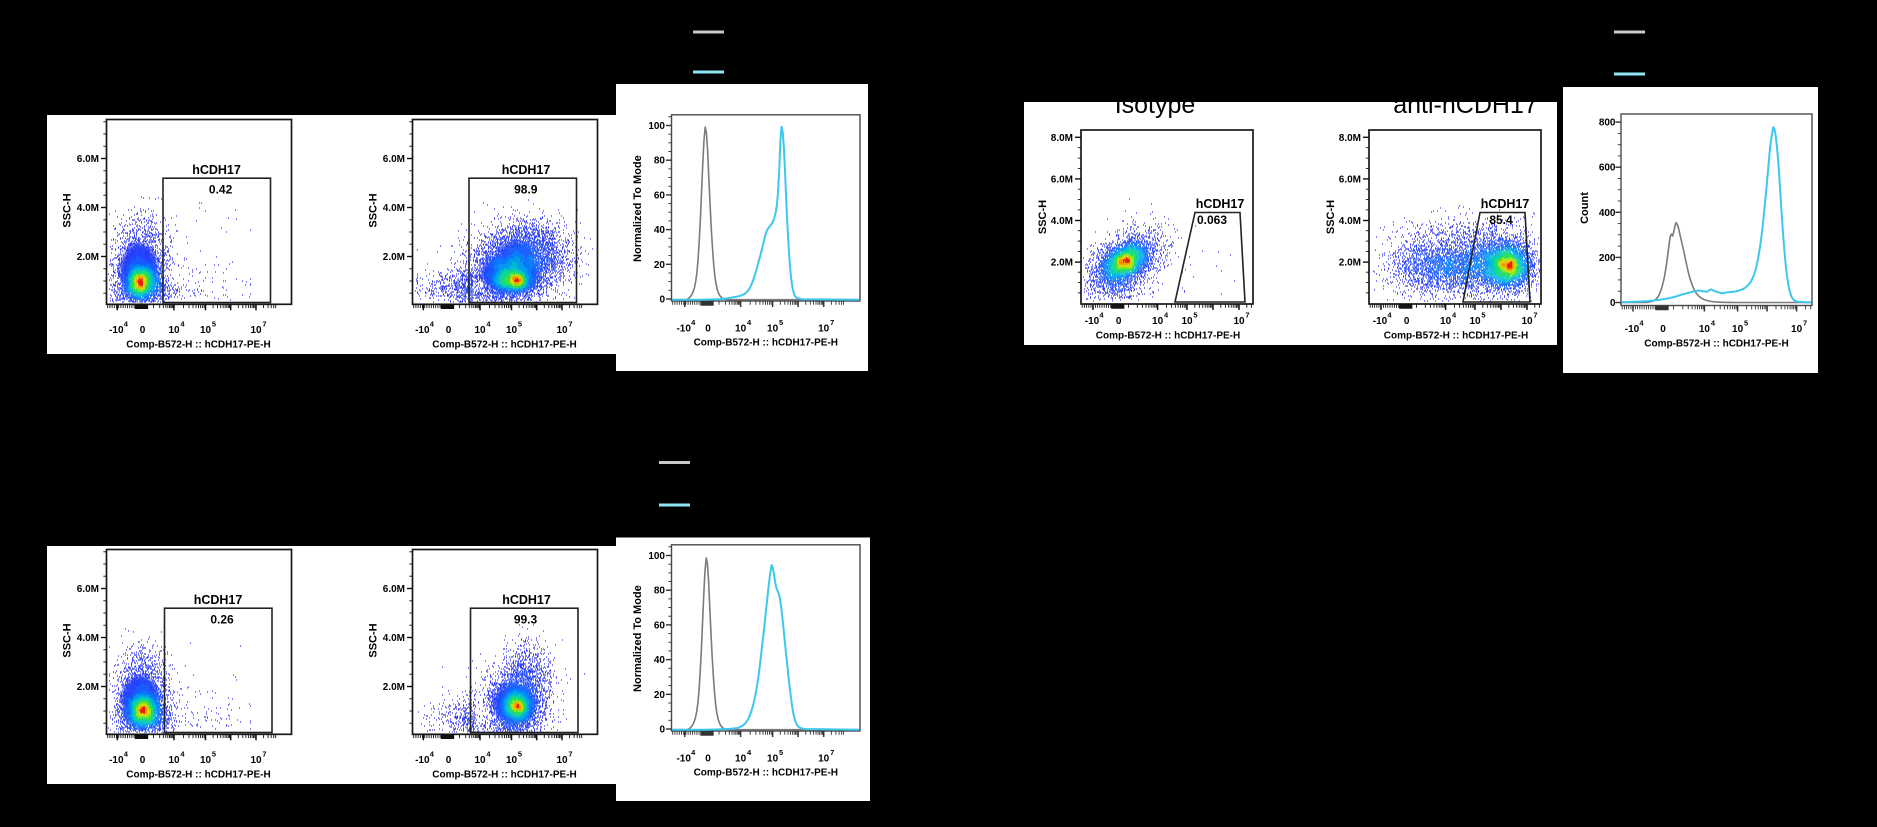 The width and height of the screenshot is (1877, 827). What do you see at coordinates (1155, 105) in the screenshot?
I see `svg-text: Isotype` at bounding box center [1155, 105].